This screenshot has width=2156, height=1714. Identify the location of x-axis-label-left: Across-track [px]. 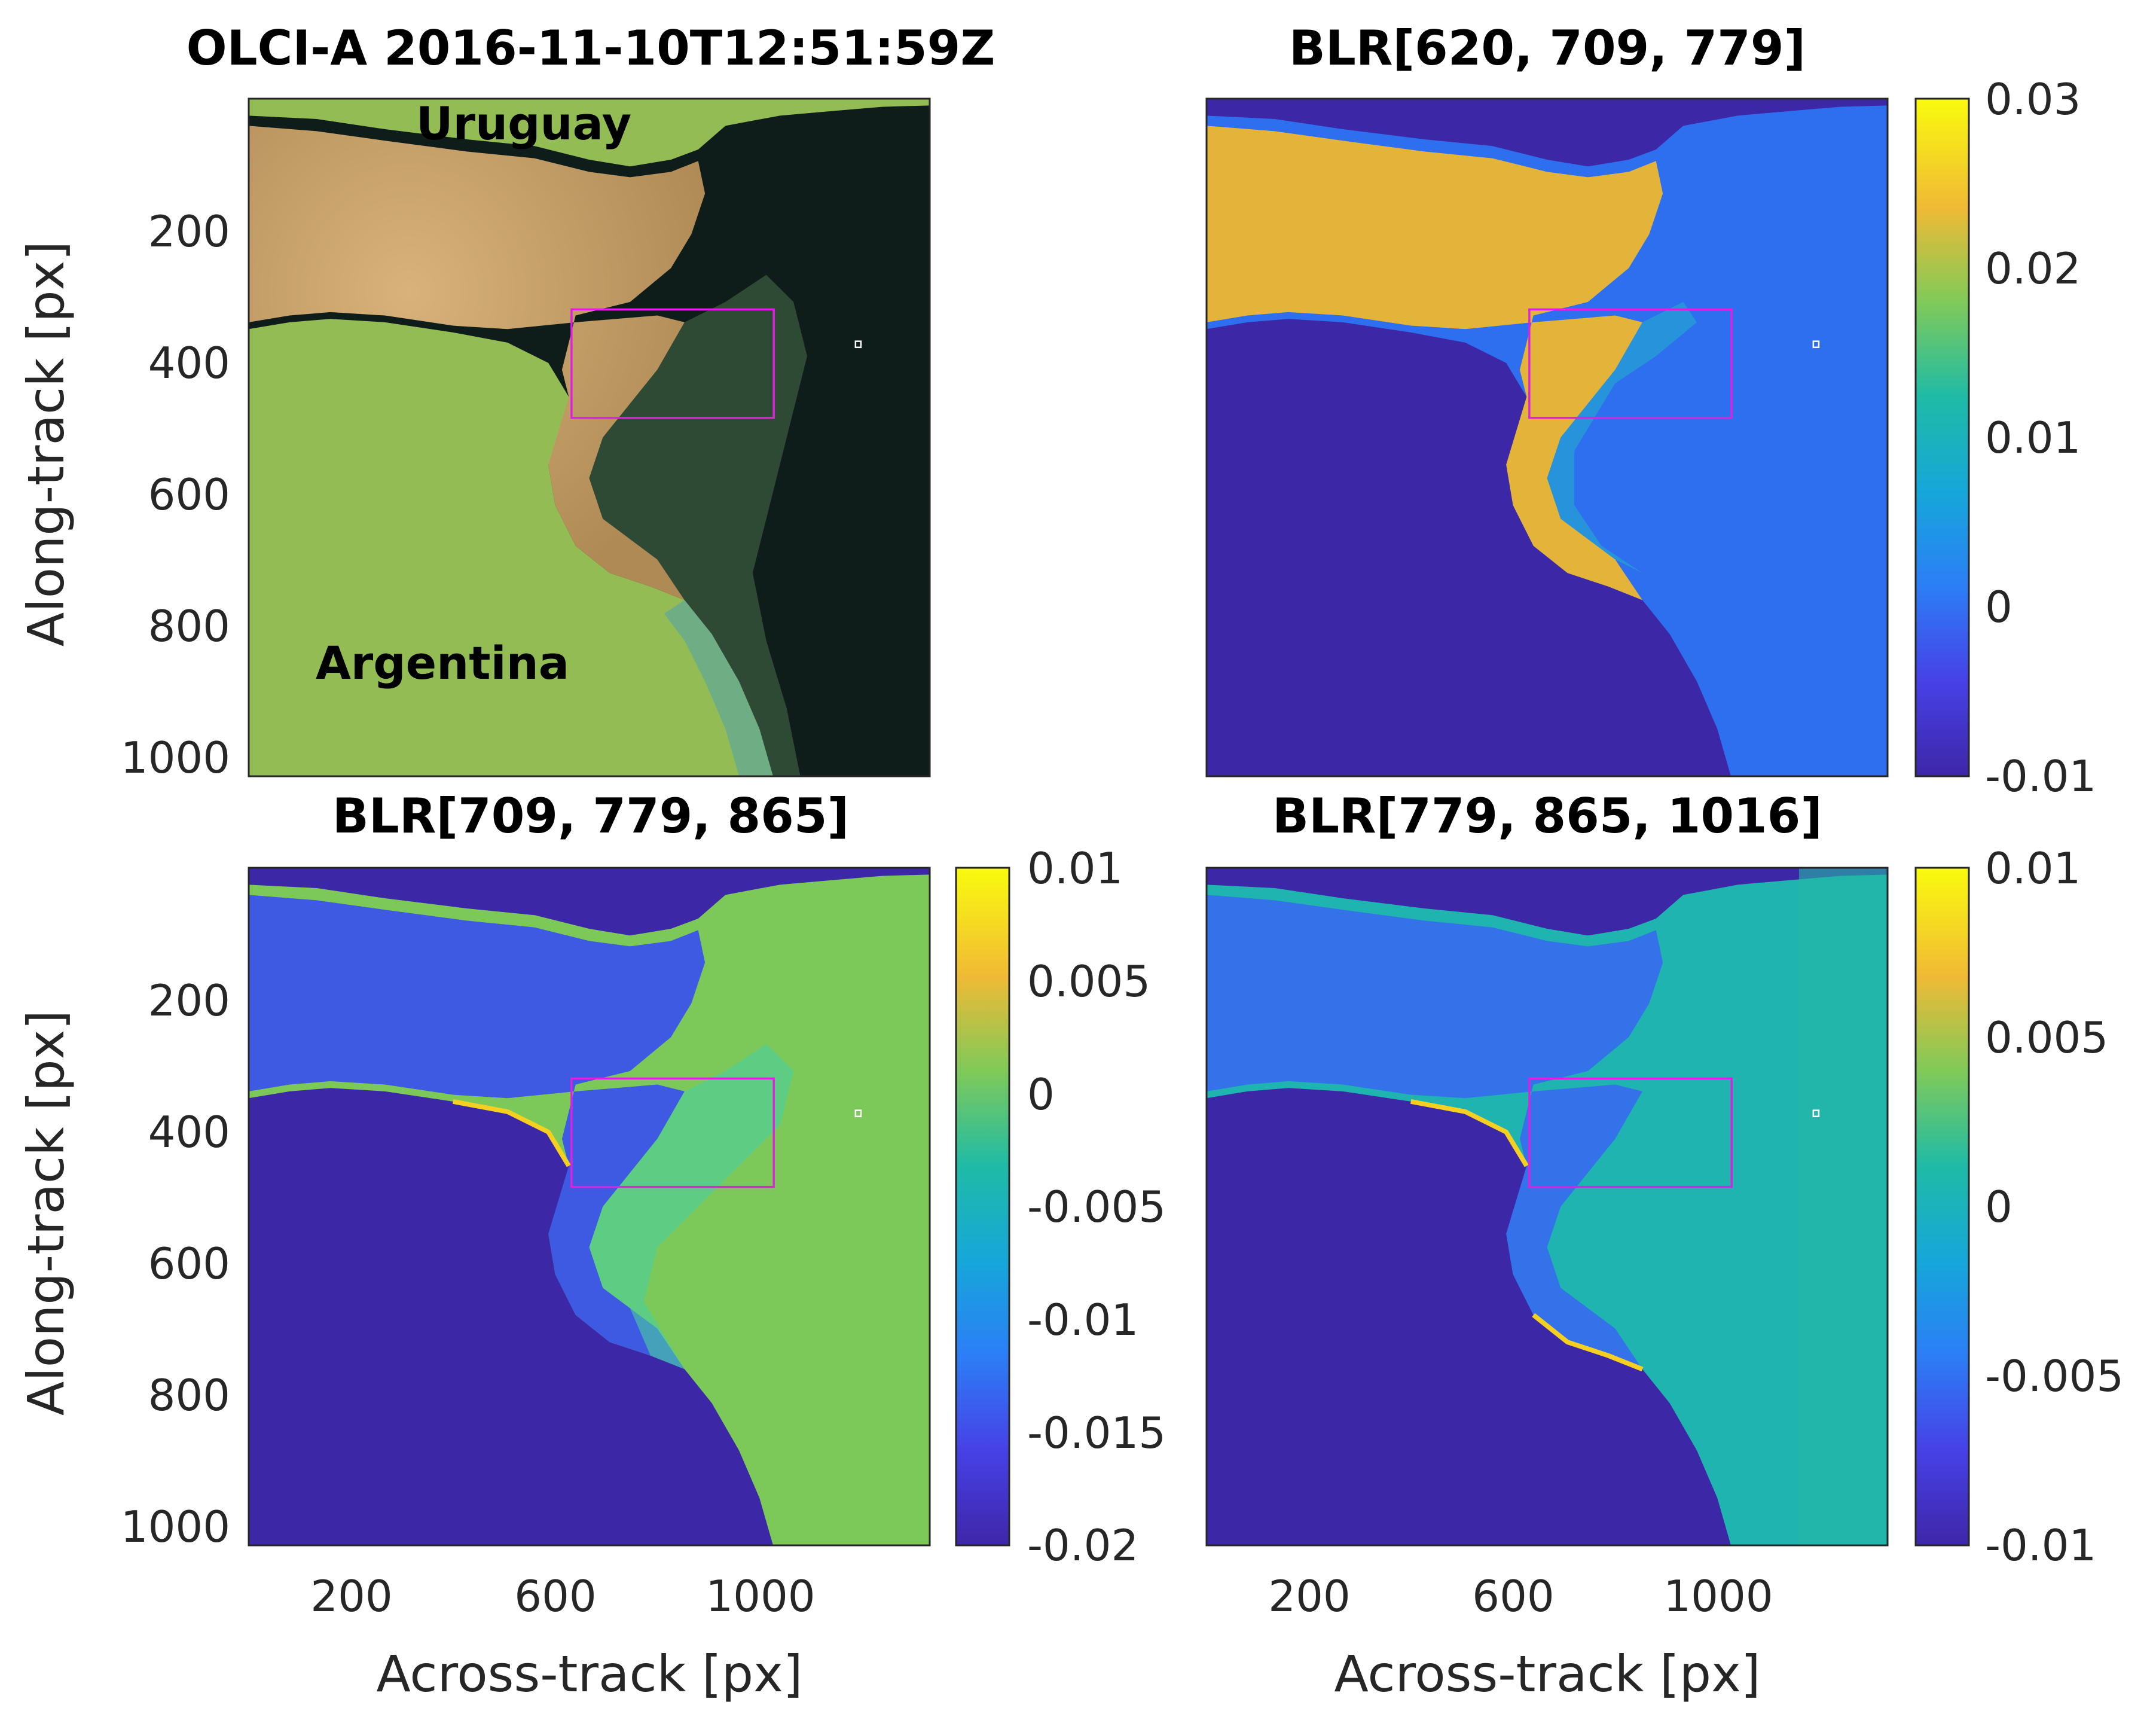
(589, 1674).